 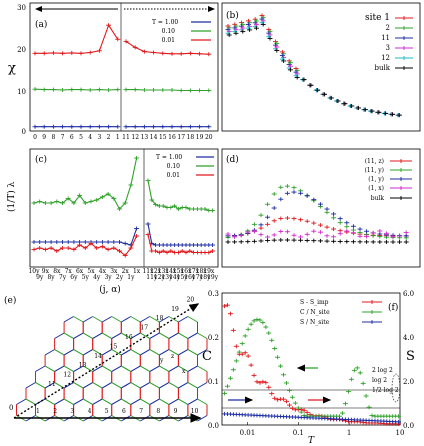 I want to click on panel-a-xtick: 4, so click(x=90, y=137).